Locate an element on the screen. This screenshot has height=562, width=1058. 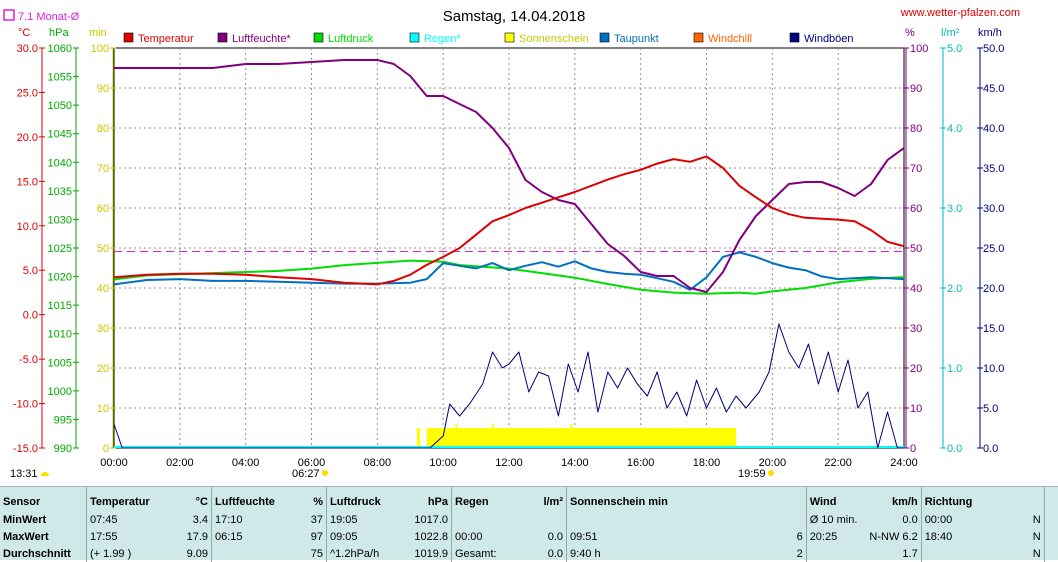
hdr-richtung: Richtung is located at coordinates (959, 499).